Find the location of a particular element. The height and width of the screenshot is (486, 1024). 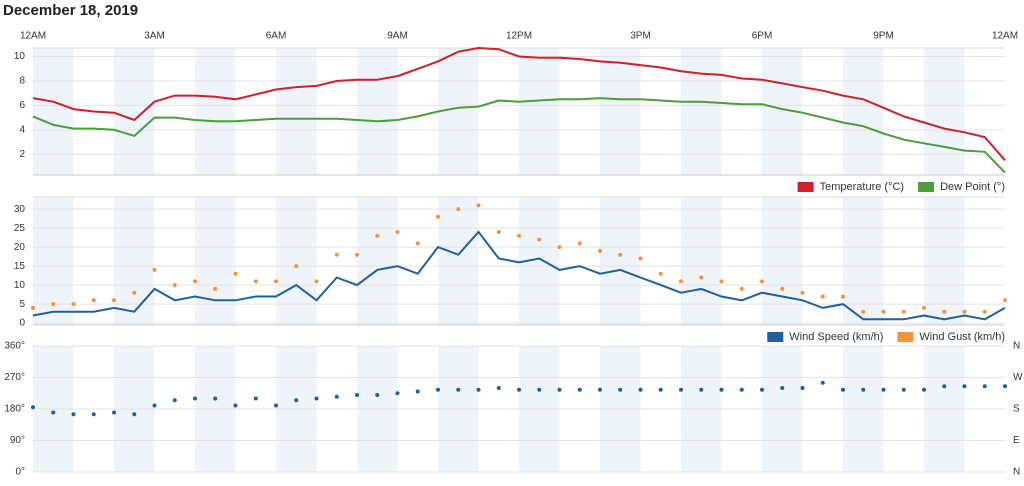

x-tick-label: 9PM is located at coordinates (883, 36).